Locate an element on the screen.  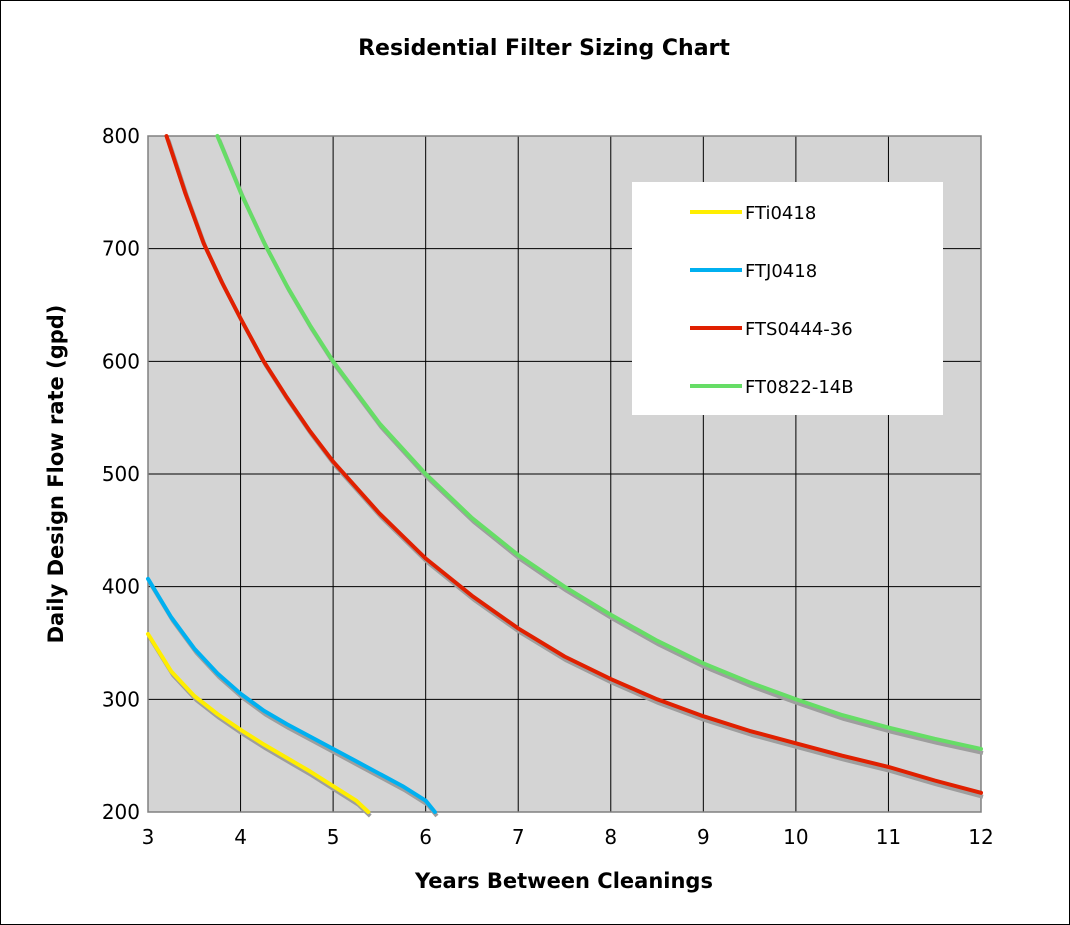
x-axis-title: Years Between Cleanings is located at coordinates (563, 881).